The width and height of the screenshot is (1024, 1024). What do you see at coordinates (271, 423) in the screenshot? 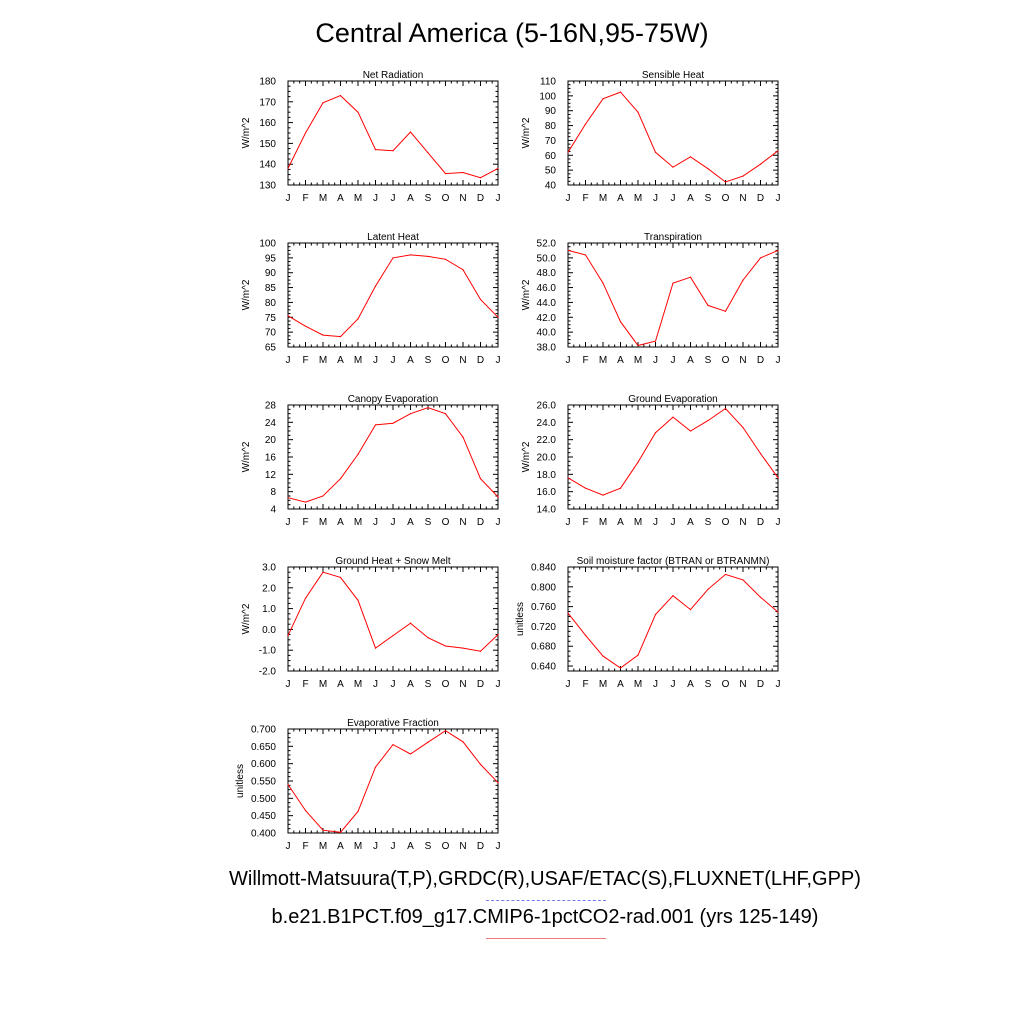
I see `y-tick-label: 24` at bounding box center [271, 423].